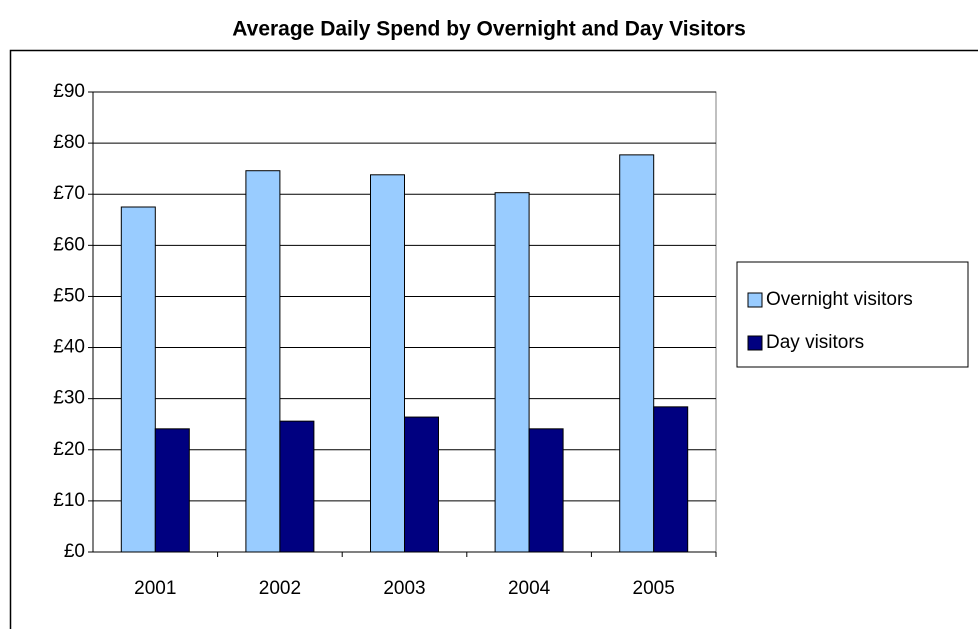 This screenshot has height=629, width=978. Describe the element at coordinates (280, 588) in the screenshot. I see `x-tick-label: 2002` at that location.